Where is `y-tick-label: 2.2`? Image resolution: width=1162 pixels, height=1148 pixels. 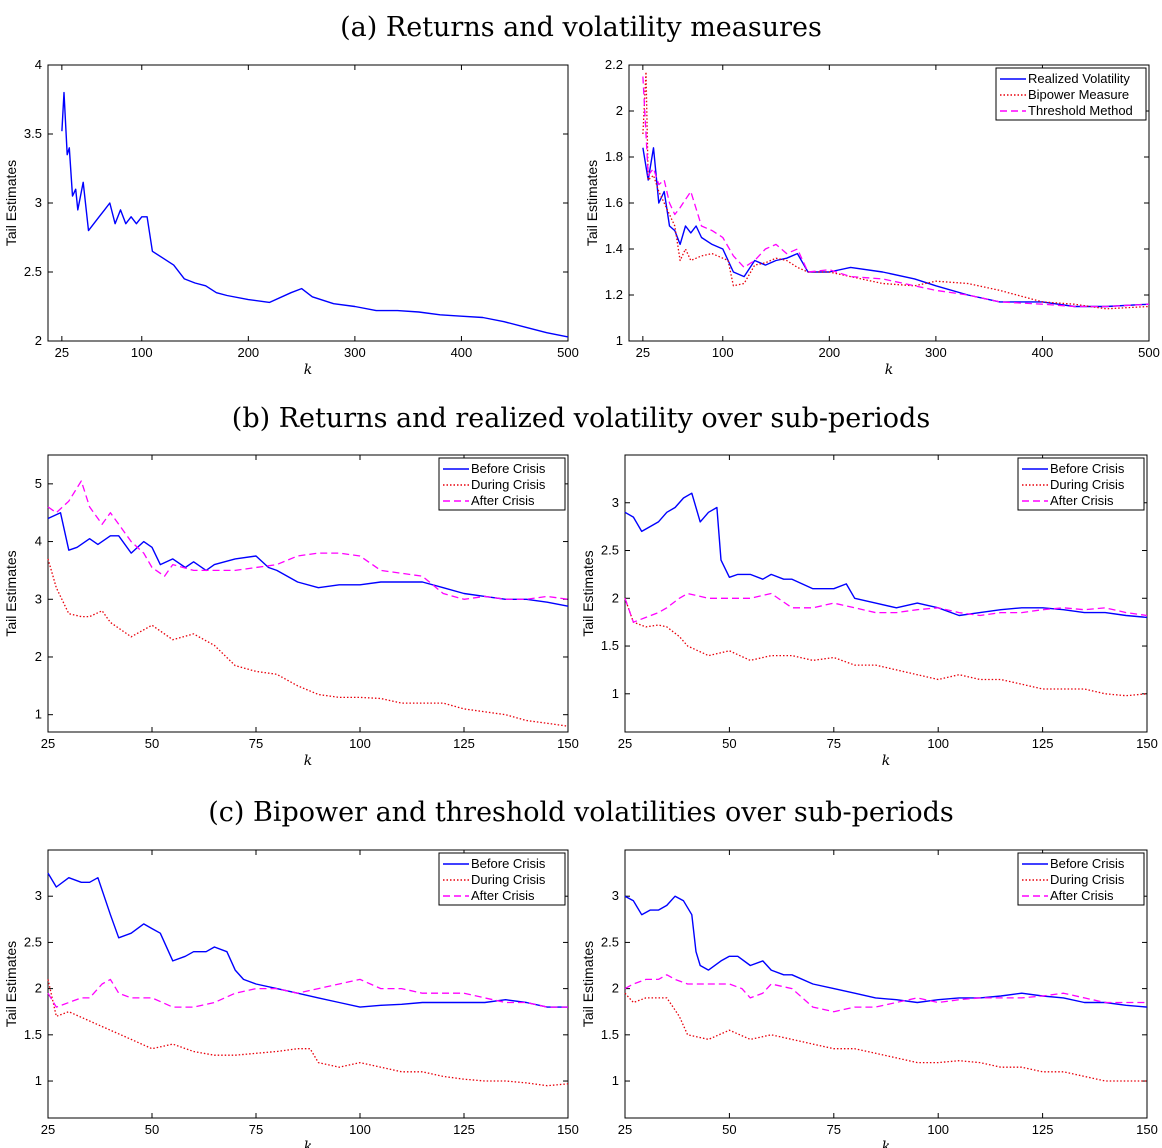 y-tick-label: 2.2 is located at coordinates (614, 64).